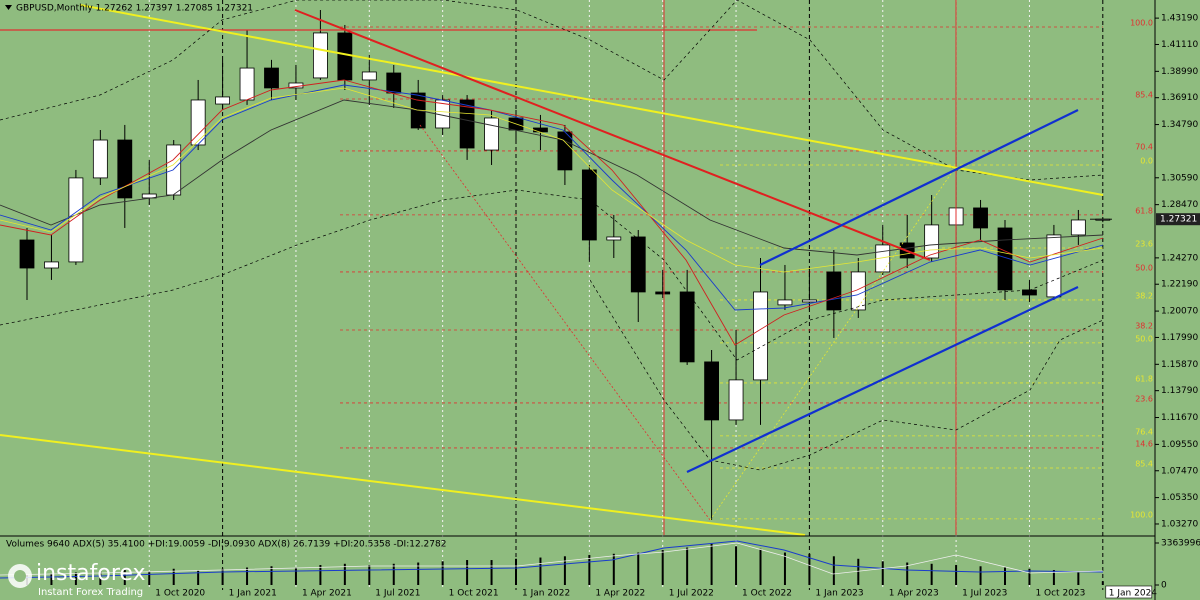 This screenshot has width=1200, height=600. Describe the element at coordinates (1144, 267) in the screenshot. I see `fib-label: 50.0` at that location.